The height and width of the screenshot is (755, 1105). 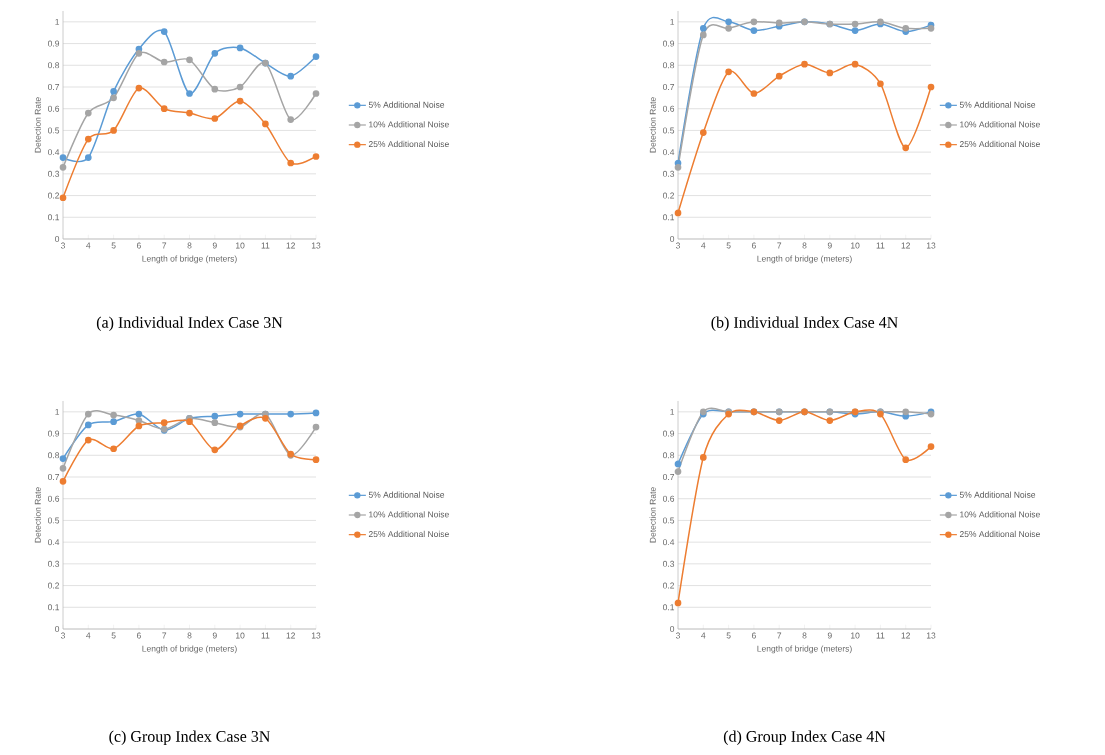 I want to click on text: (a) Individual Index Case 3N, so click(x=189, y=324).